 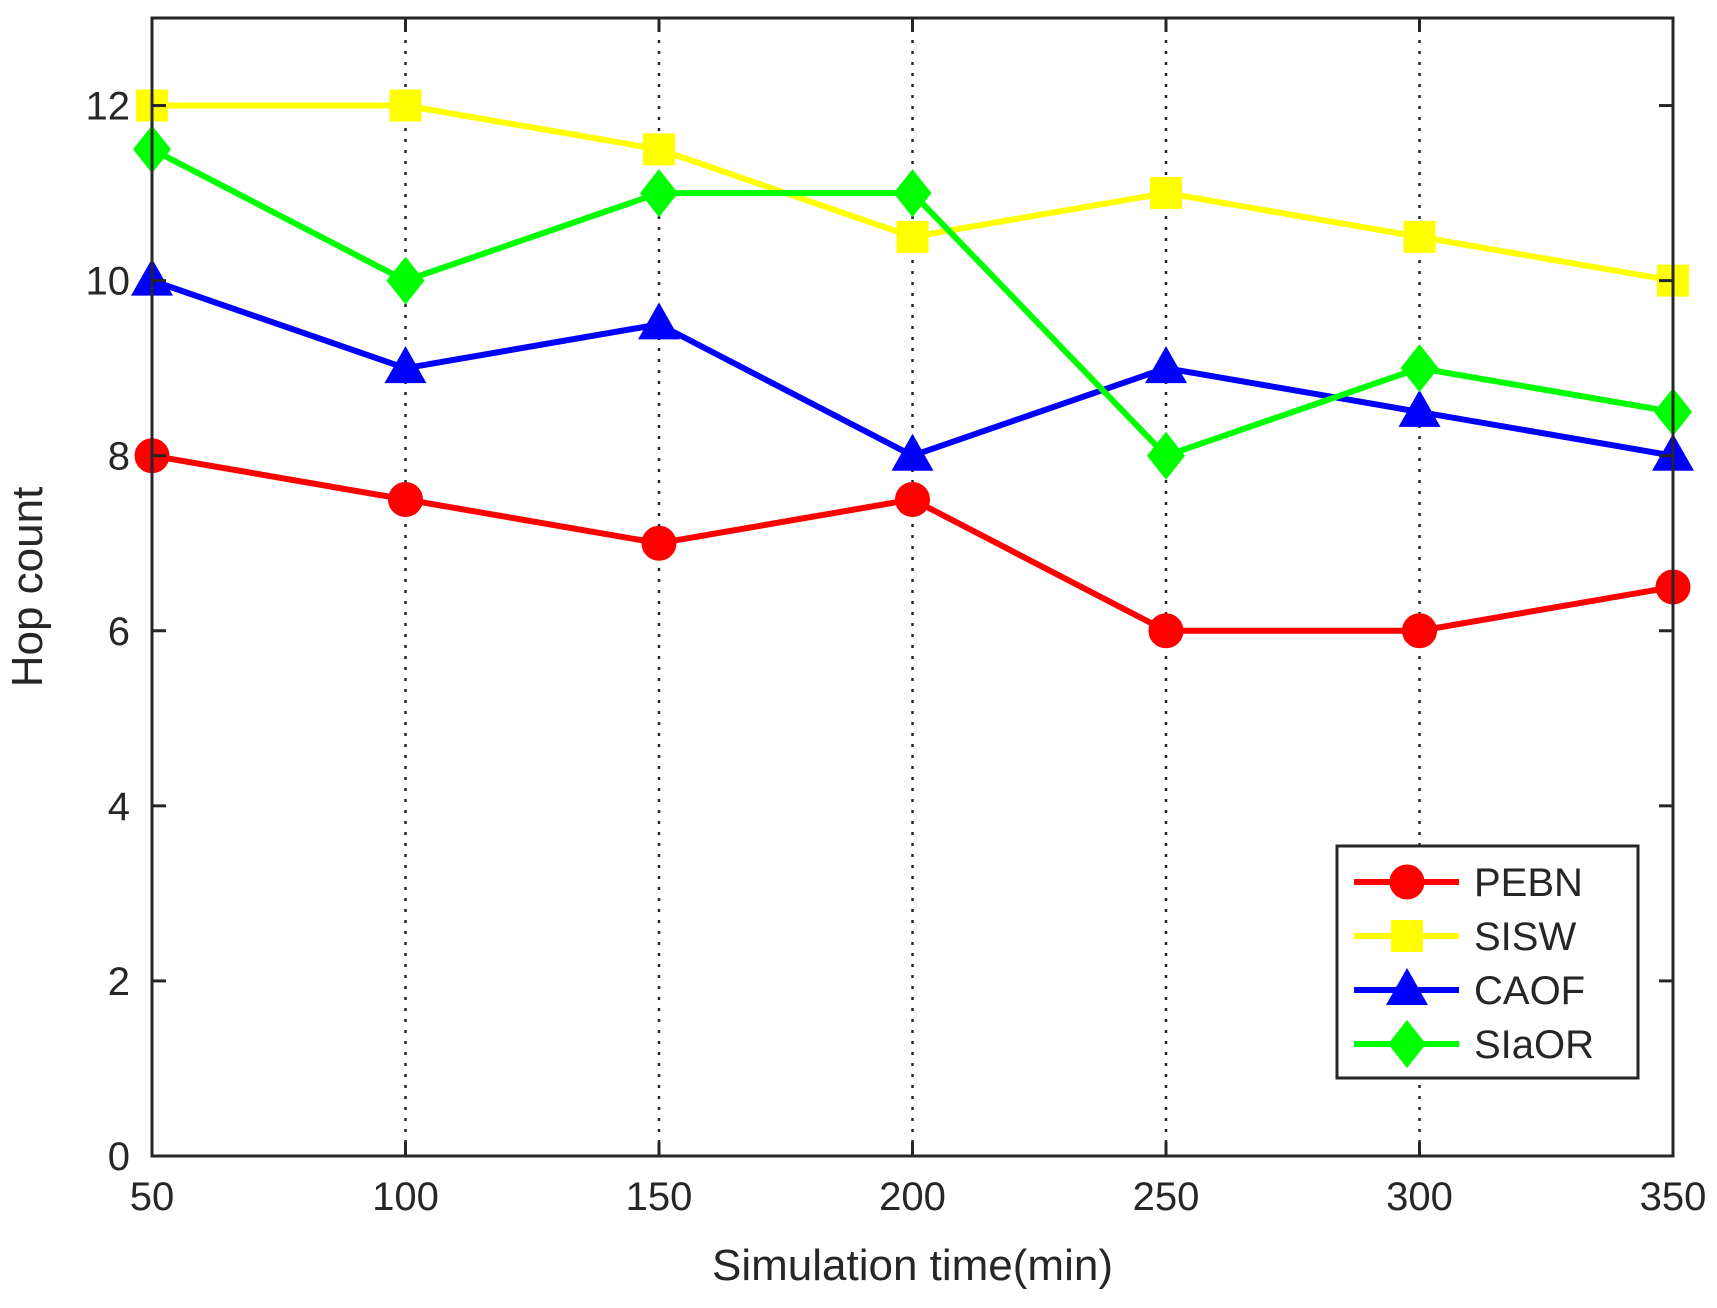 I want to click on x-tick-label: 350, so click(x=1673, y=1197).